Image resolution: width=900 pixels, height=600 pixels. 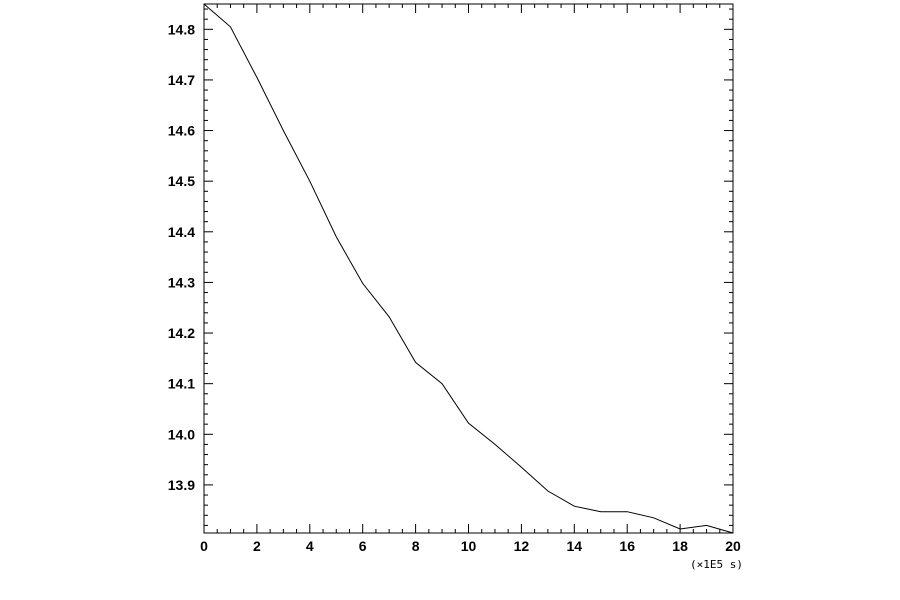 I want to click on y-tick-label: 14.4, so click(x=181, y=232).